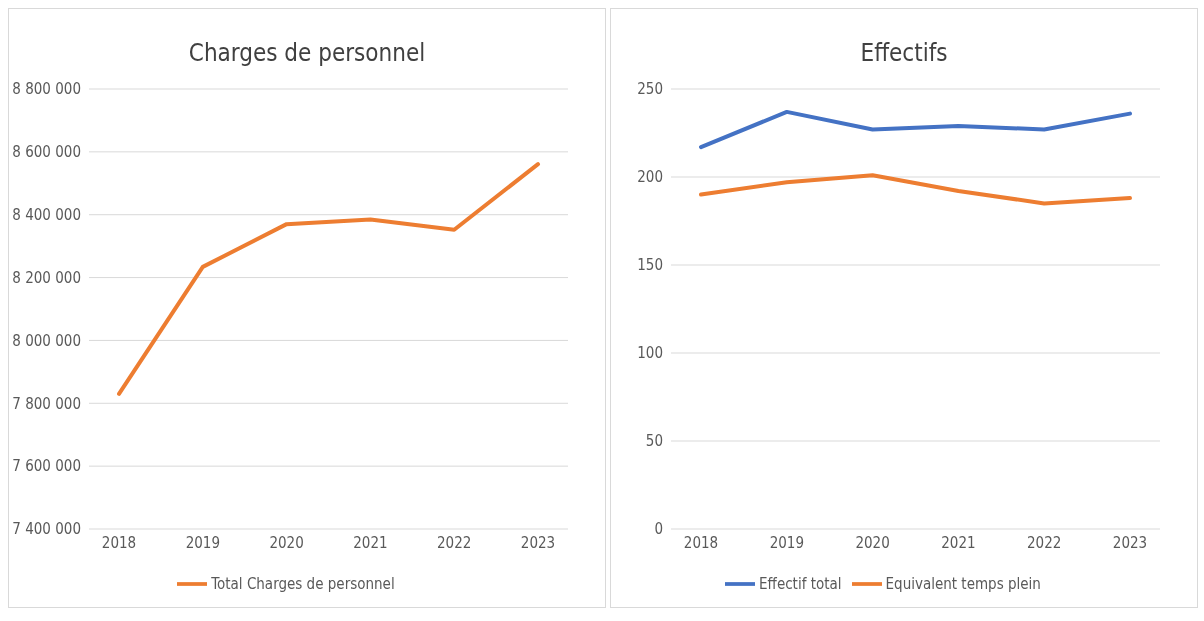  Describe the element at coordinates (650, 177) in the screenshot. I see `y-tick-label: 200` at that location.